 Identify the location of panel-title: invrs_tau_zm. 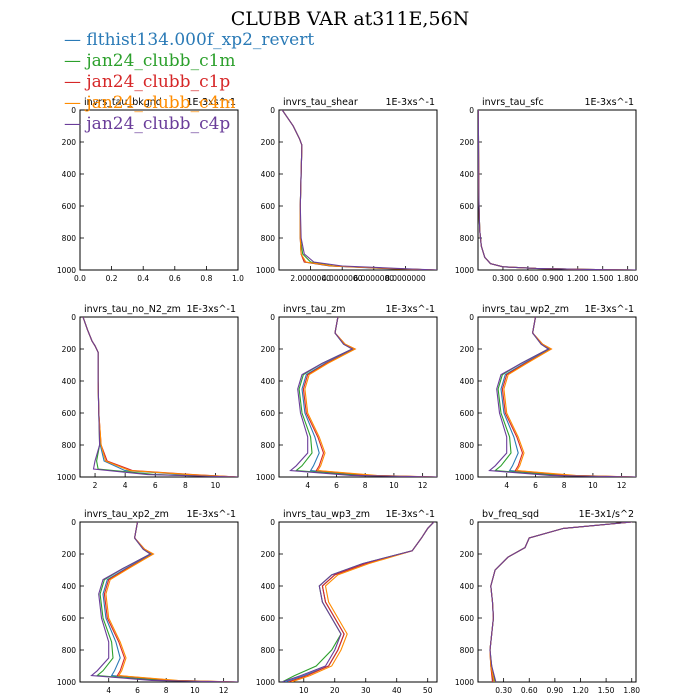
(314, 309).